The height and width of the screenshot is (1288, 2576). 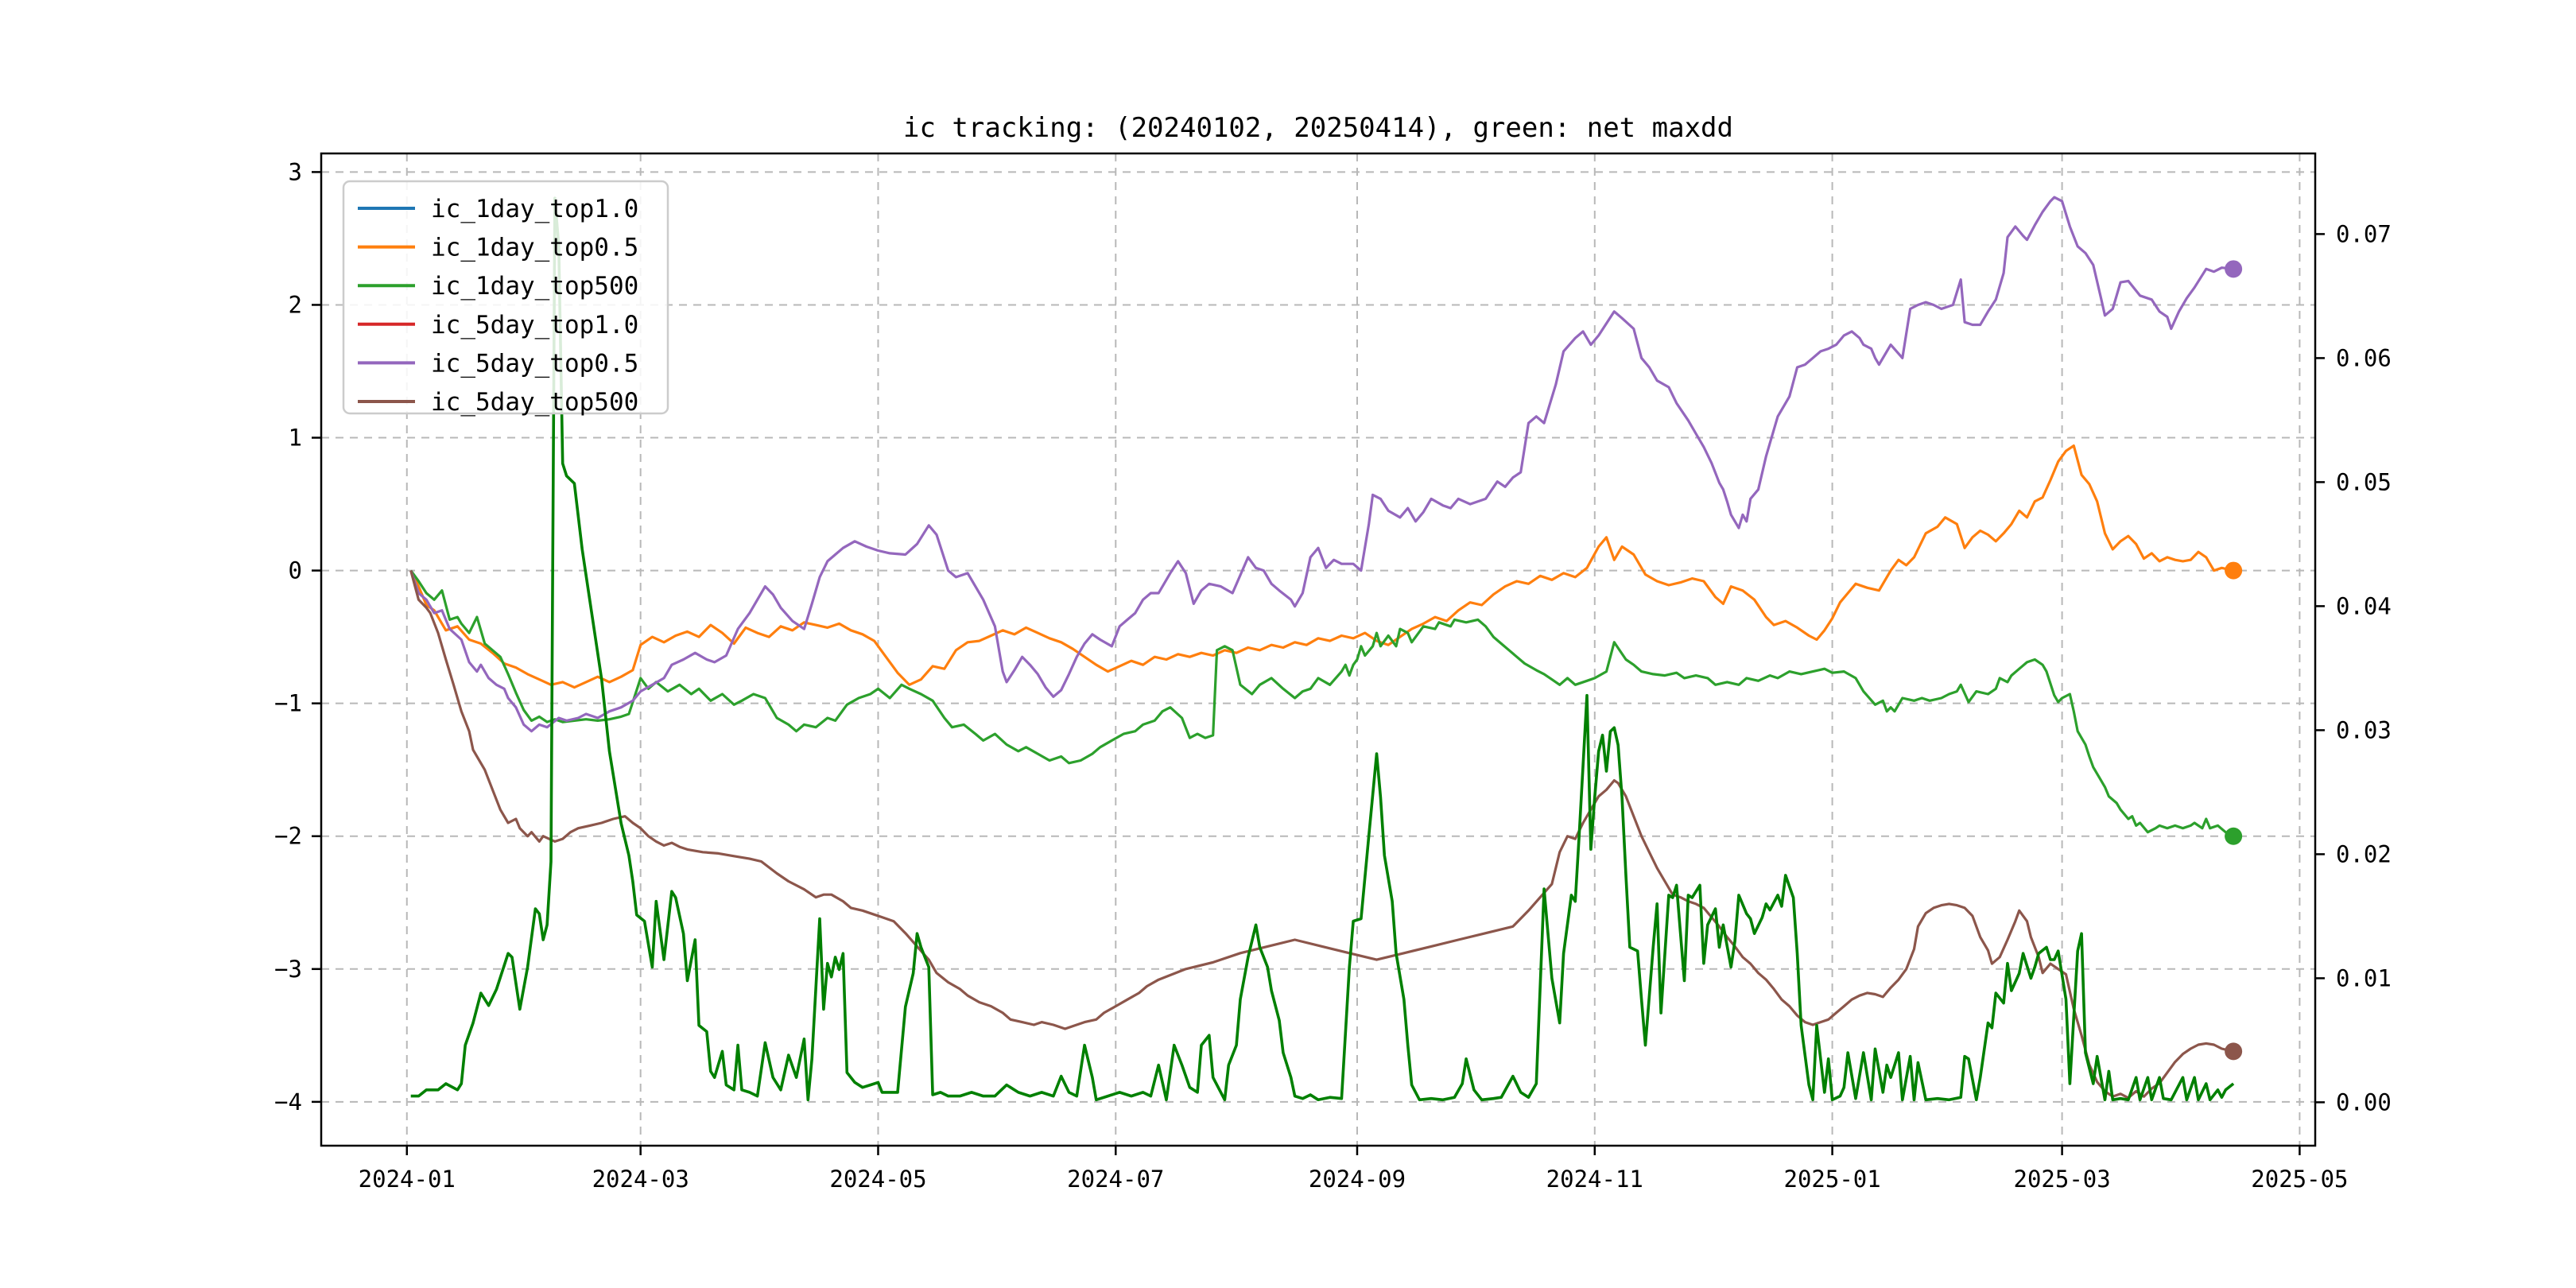 What do you see at coordinates (2061, 1179) in the screenshot?
I see `x-tick-label: 2025-03` at bounding box center [2061, 1179].